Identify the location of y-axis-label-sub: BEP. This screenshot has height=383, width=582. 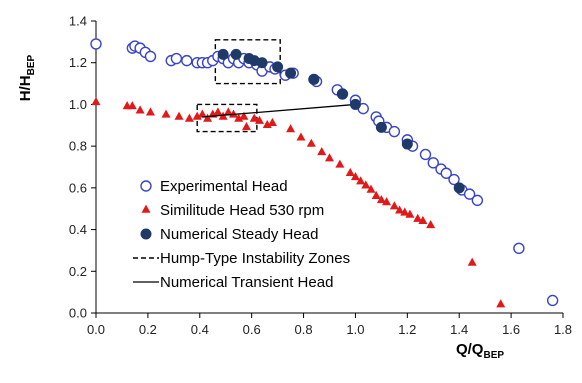
(31, 64).